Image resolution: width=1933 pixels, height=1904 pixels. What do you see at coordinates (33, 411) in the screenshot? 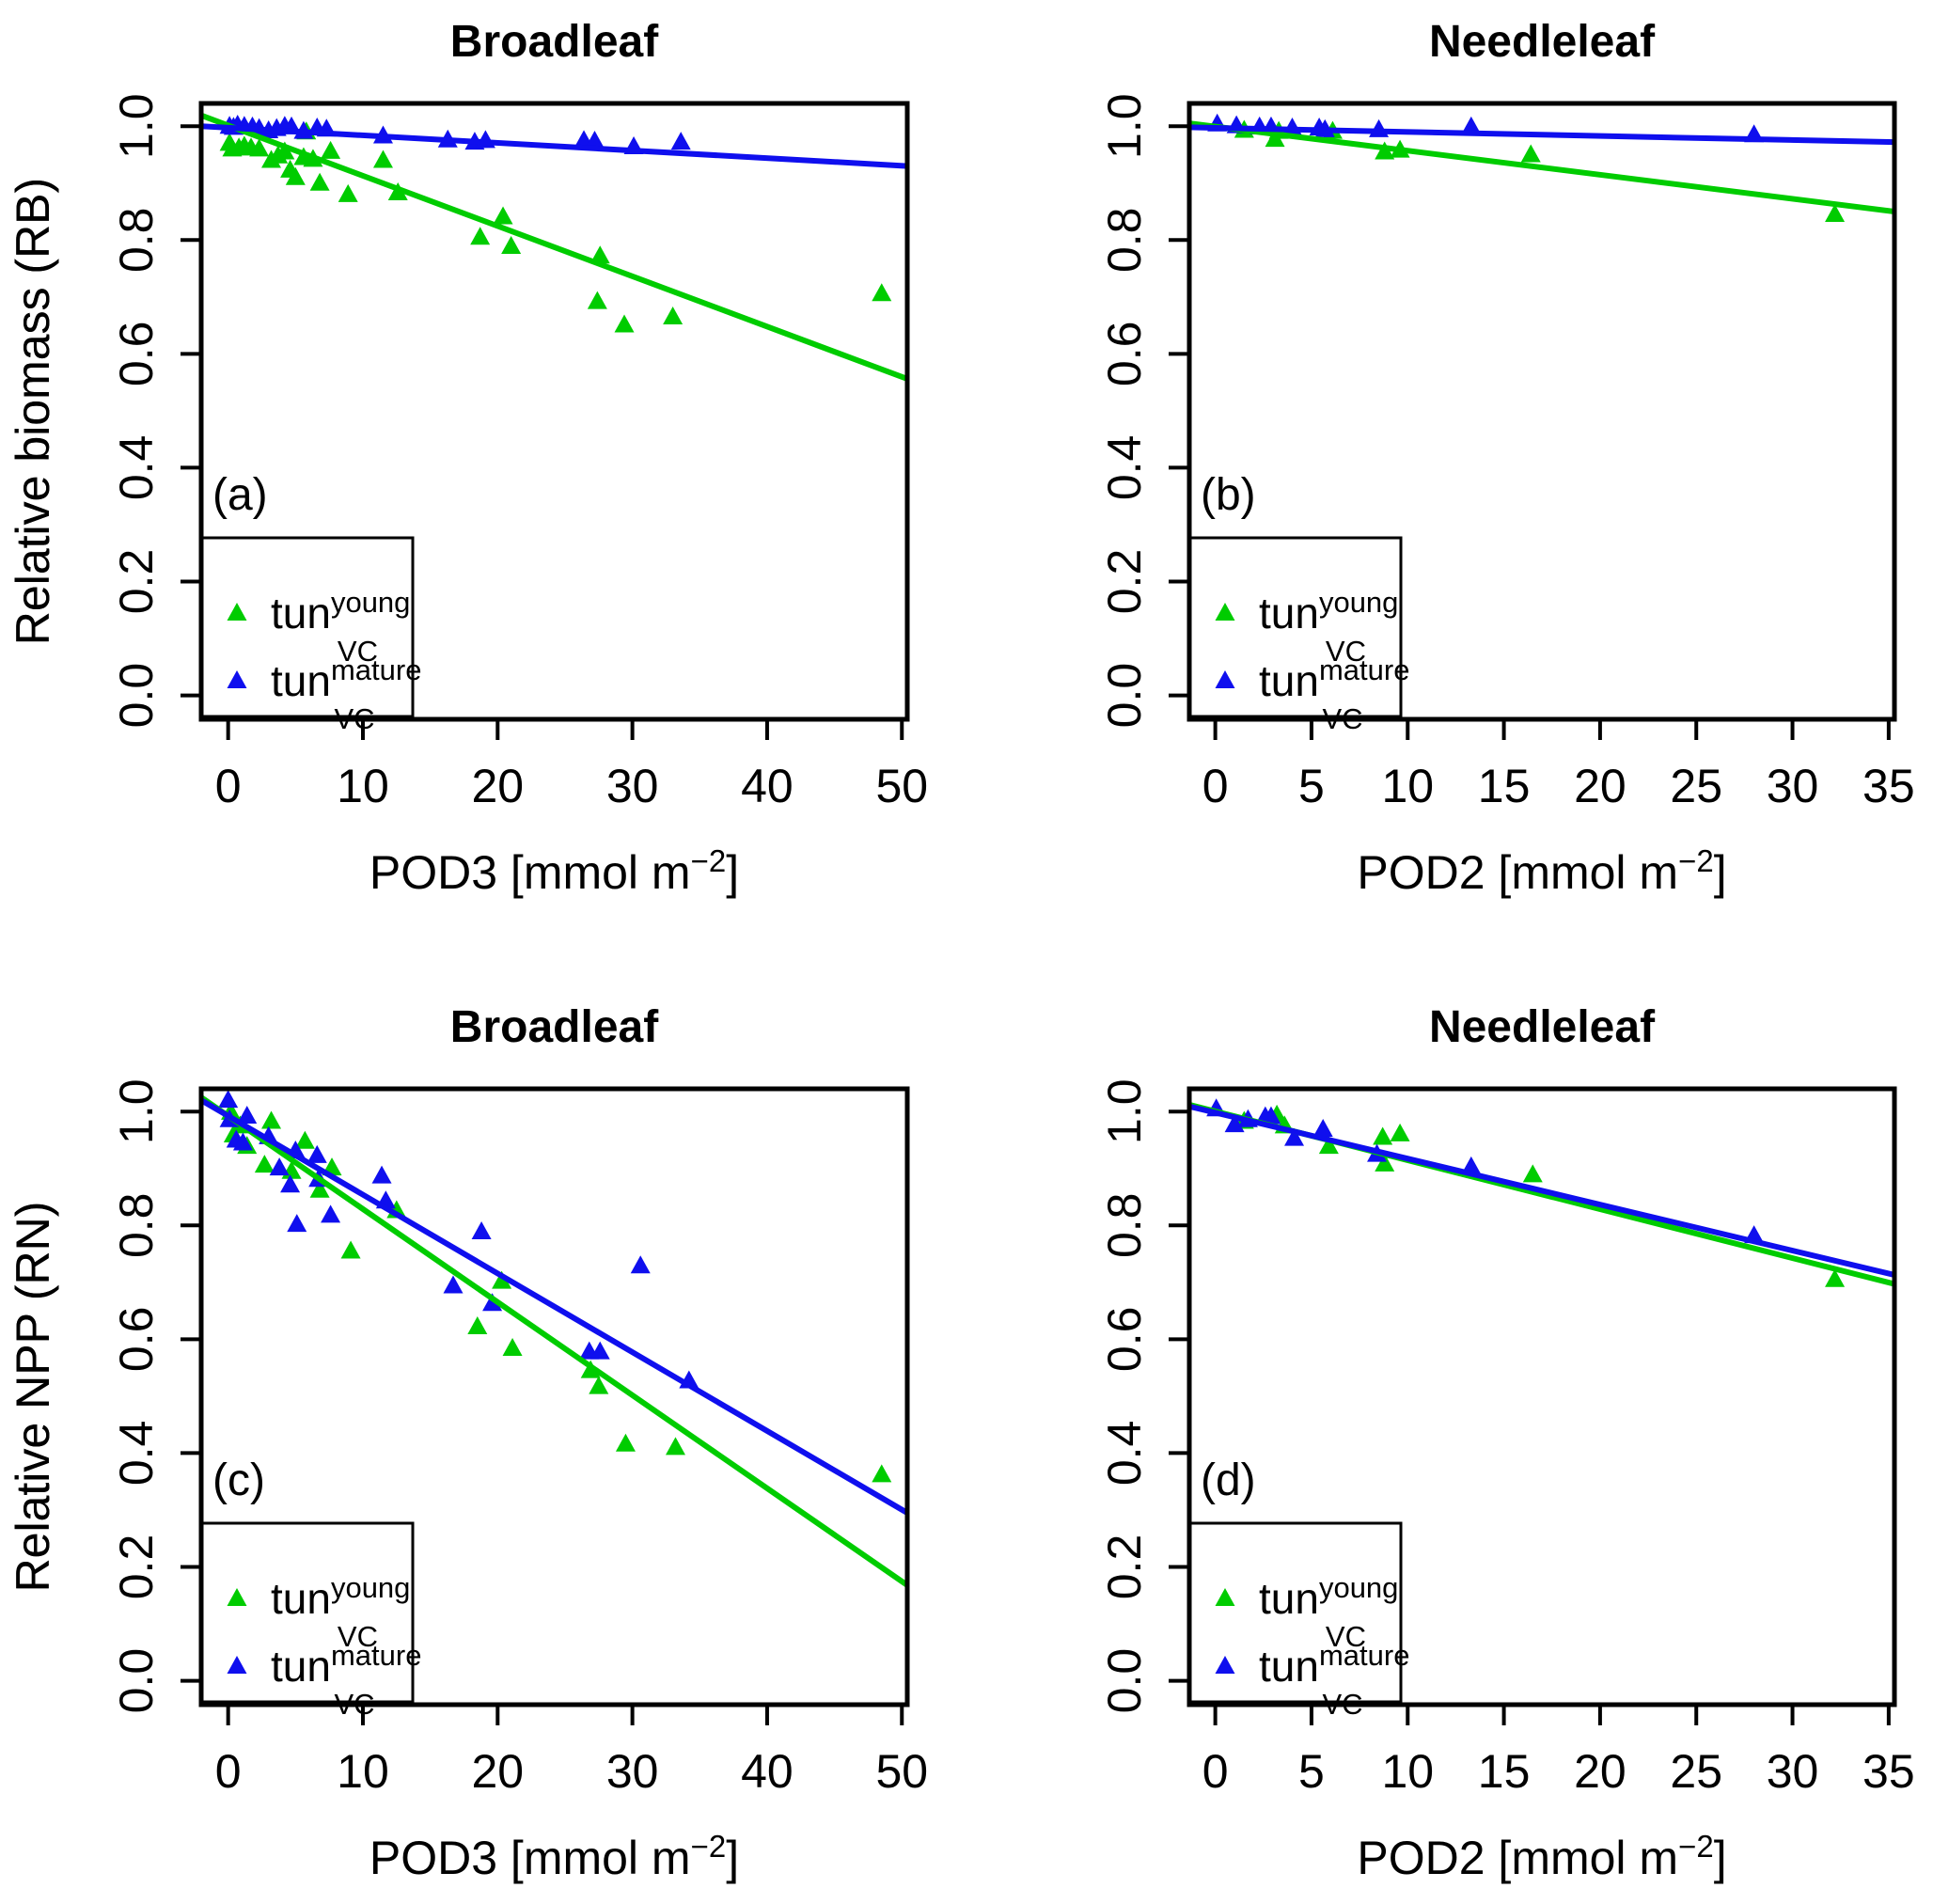
I see `y-axis-label: Relative biomass (RB)` at bounding box center [33, 411].